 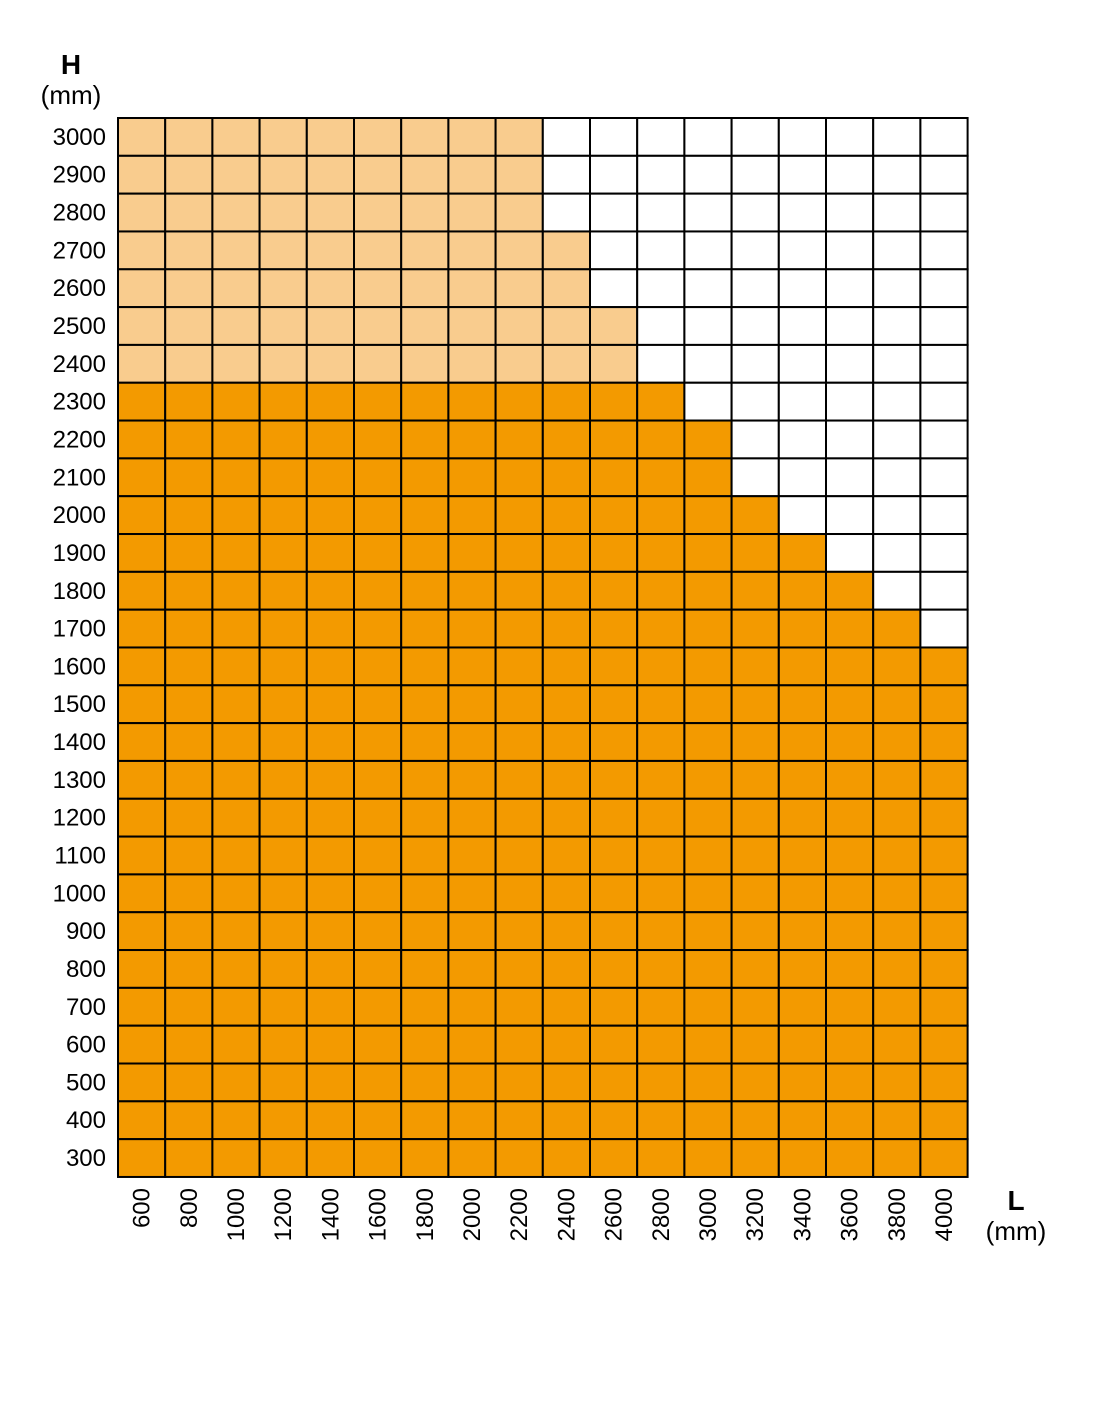 What do you see at coordinates (519, 666) in the screenshot?
I see `cell-l2200-h1600` at bounding box center [519, 666].